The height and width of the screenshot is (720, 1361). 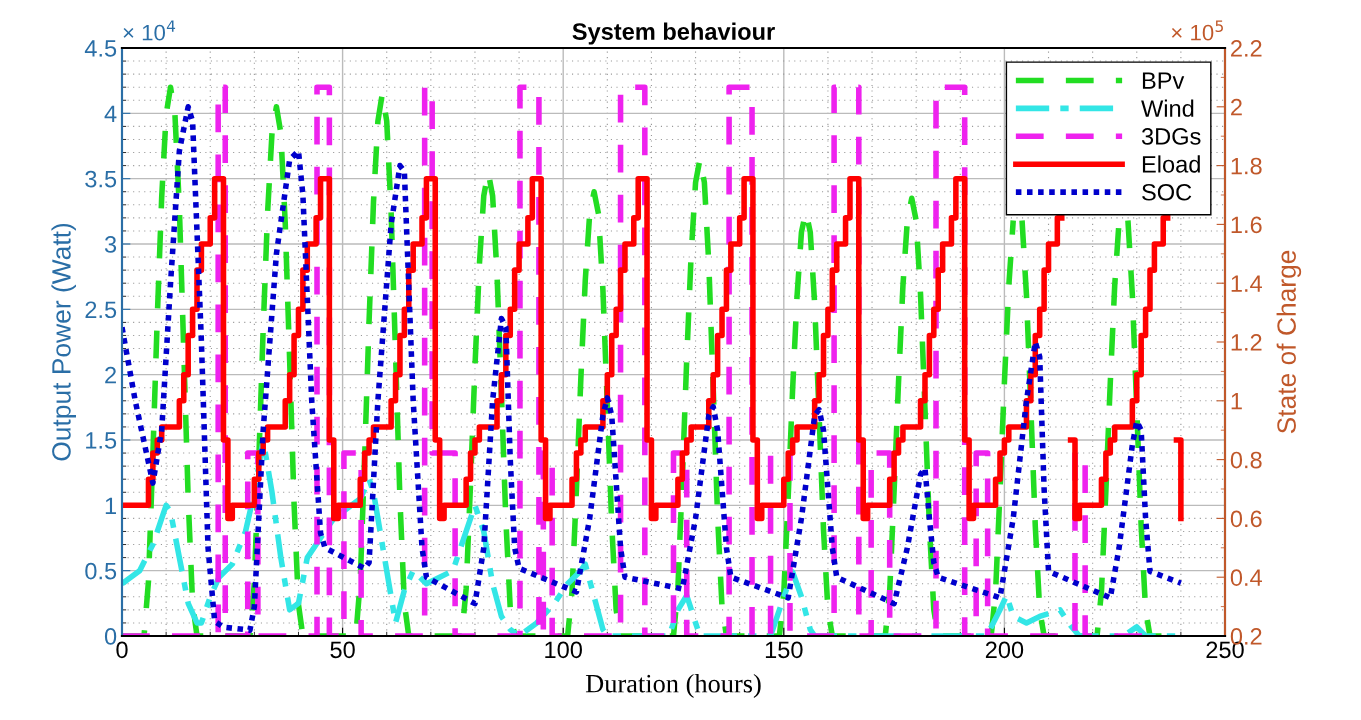 What do you see at coordinates (673, 685) in the screenshot?
I see `x-axis-title: Duration (hours)` at bounding box center [673, 685].